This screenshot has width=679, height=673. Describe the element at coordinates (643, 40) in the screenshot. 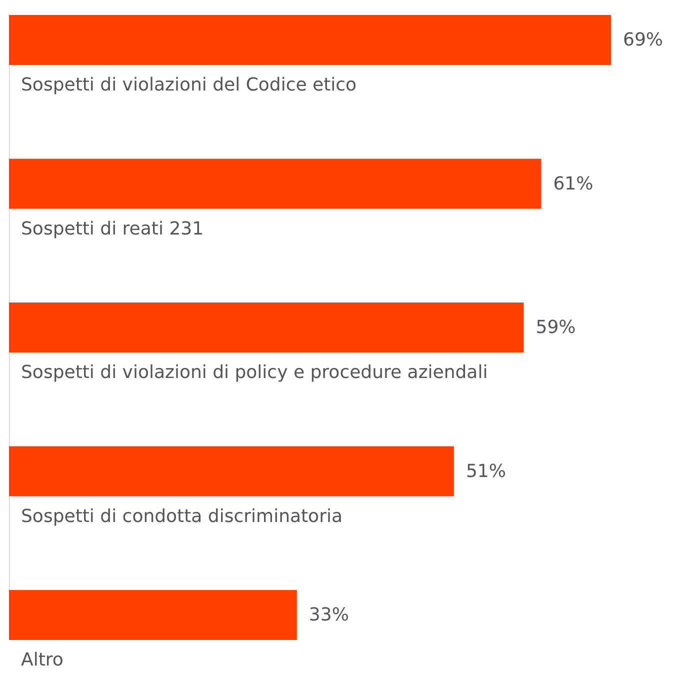

I see `data-label: 69%` at that location.